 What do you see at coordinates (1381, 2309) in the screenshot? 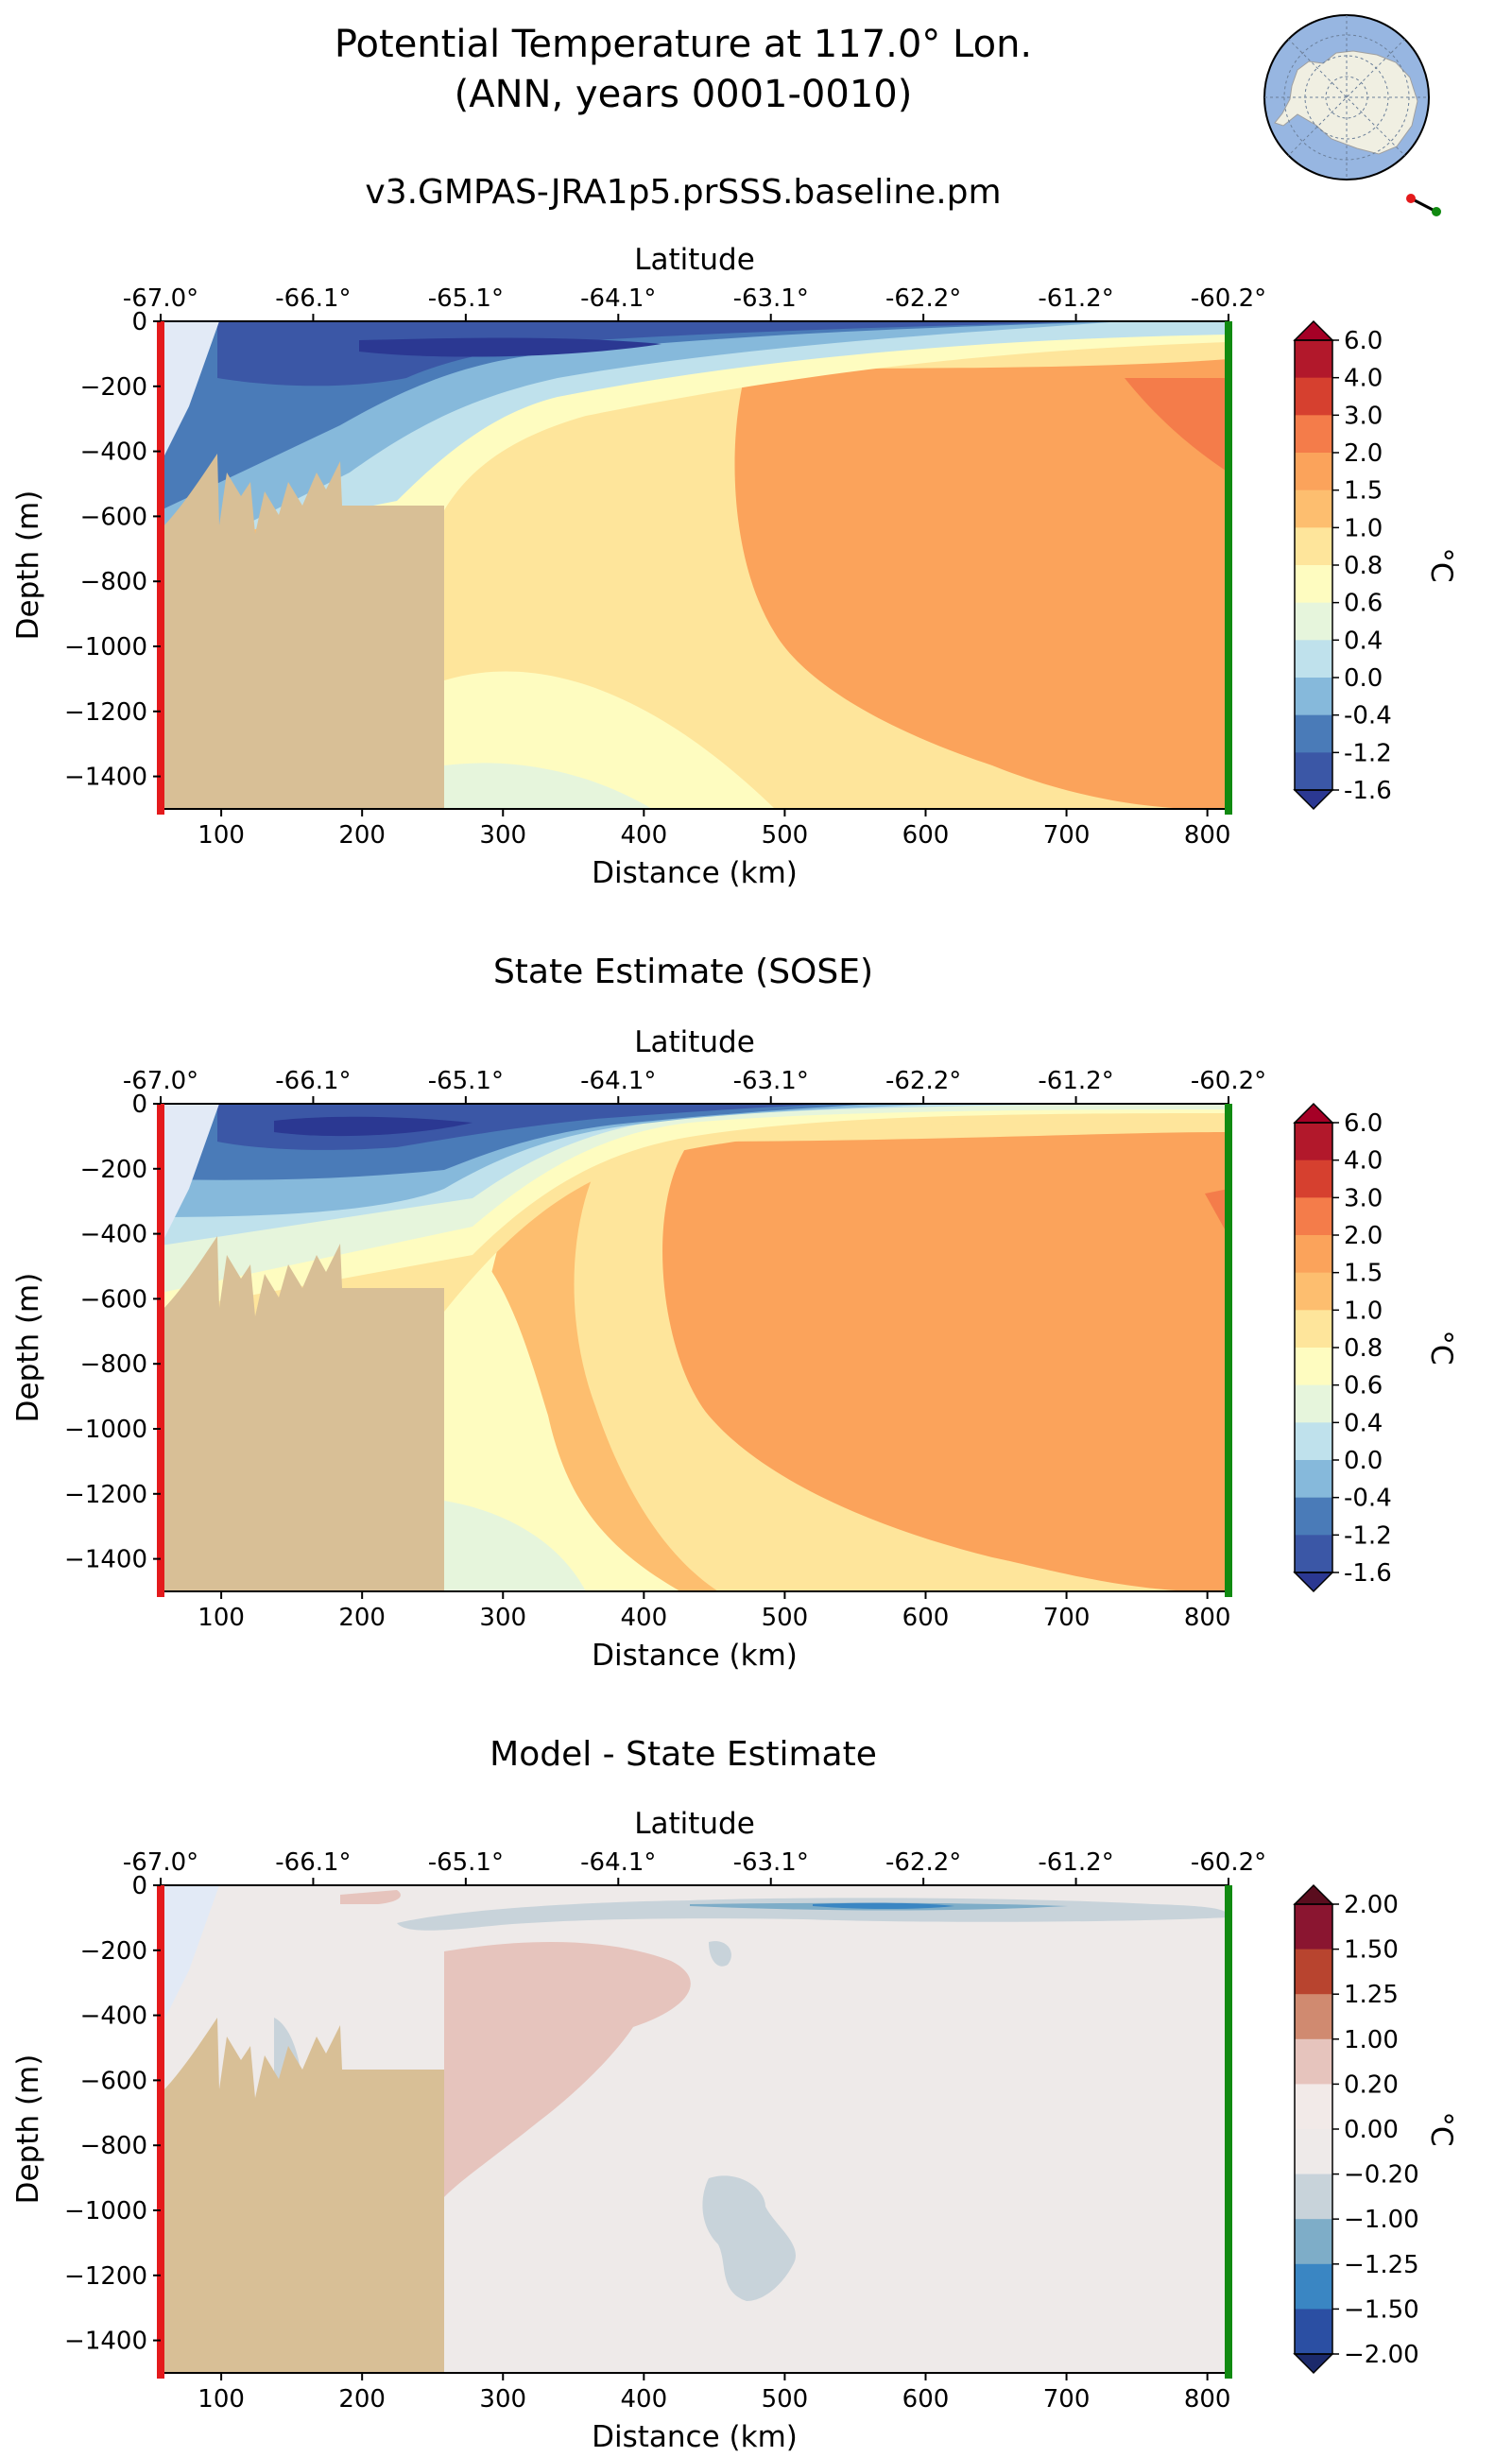
I see `colorbar-tick-label: −1.50` at bounding box center [1381, 2309].